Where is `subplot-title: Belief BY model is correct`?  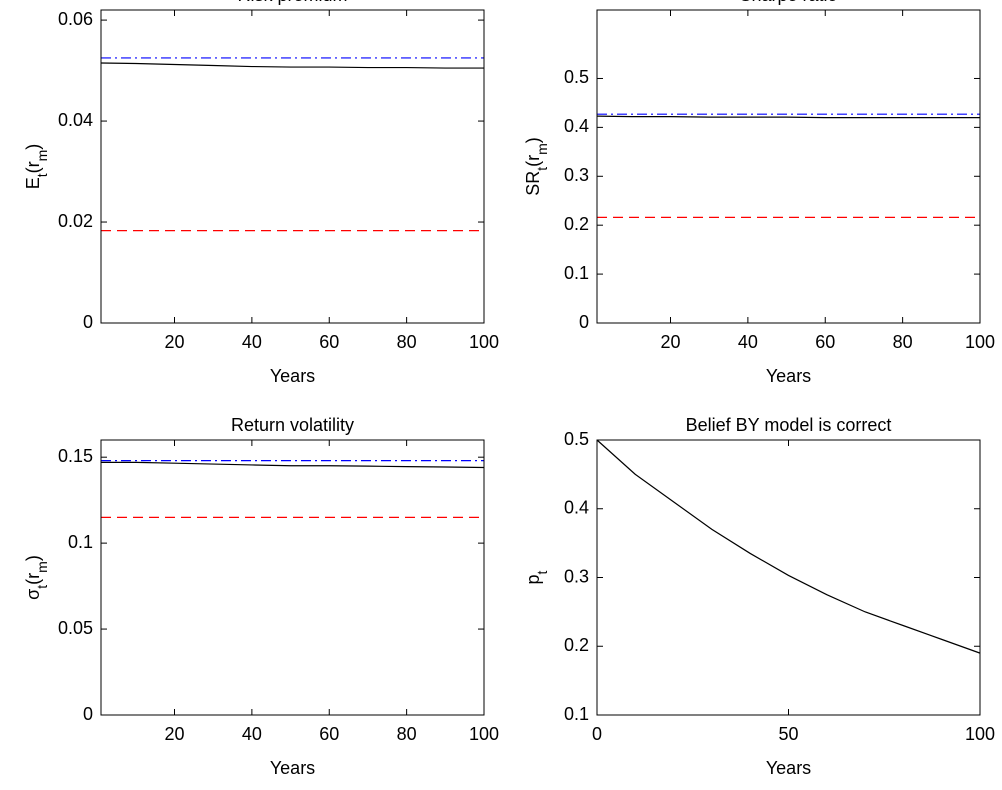
subplot-title: Belief BY model is correct is located at coordinates (789, 425).